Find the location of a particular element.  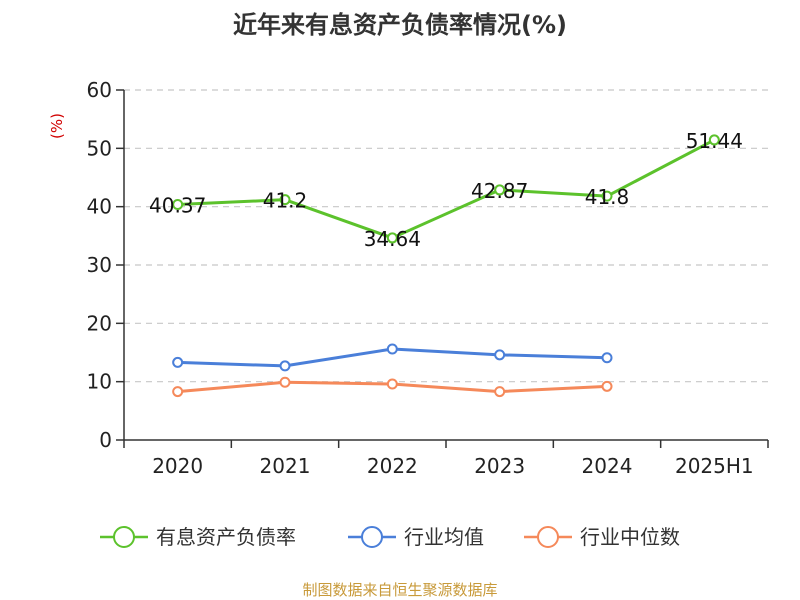

x-tick-label: 2025H1 is located at coordinates (714, 466).